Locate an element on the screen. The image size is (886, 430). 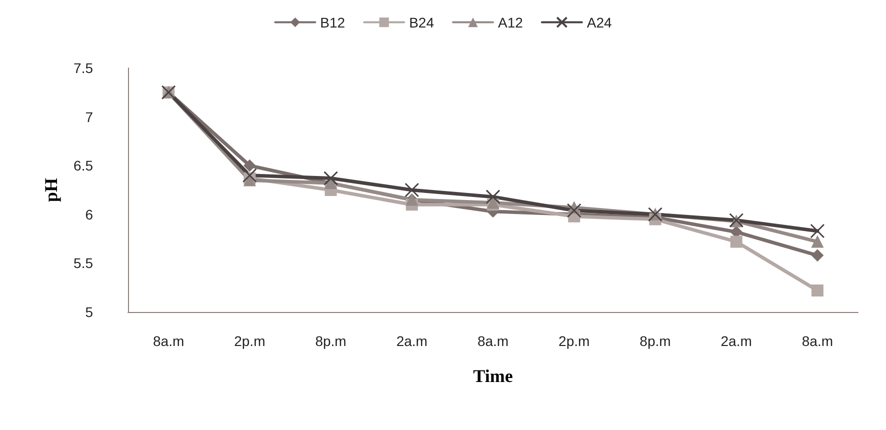
y-axis-title: pH is located at coordinates (51, 190).